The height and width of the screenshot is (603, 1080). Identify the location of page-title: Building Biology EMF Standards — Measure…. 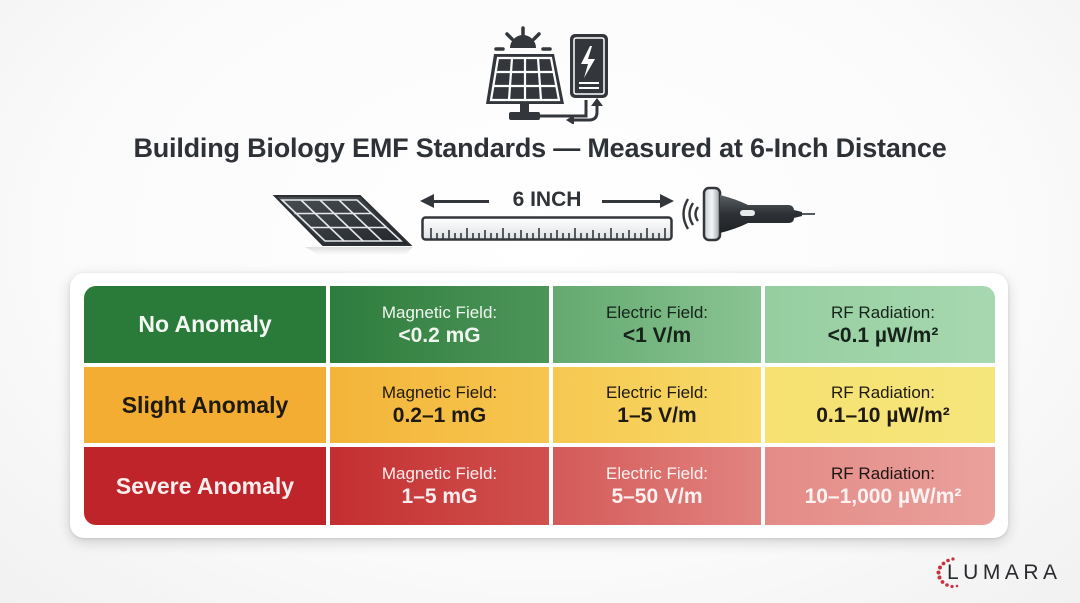
(540, 148).